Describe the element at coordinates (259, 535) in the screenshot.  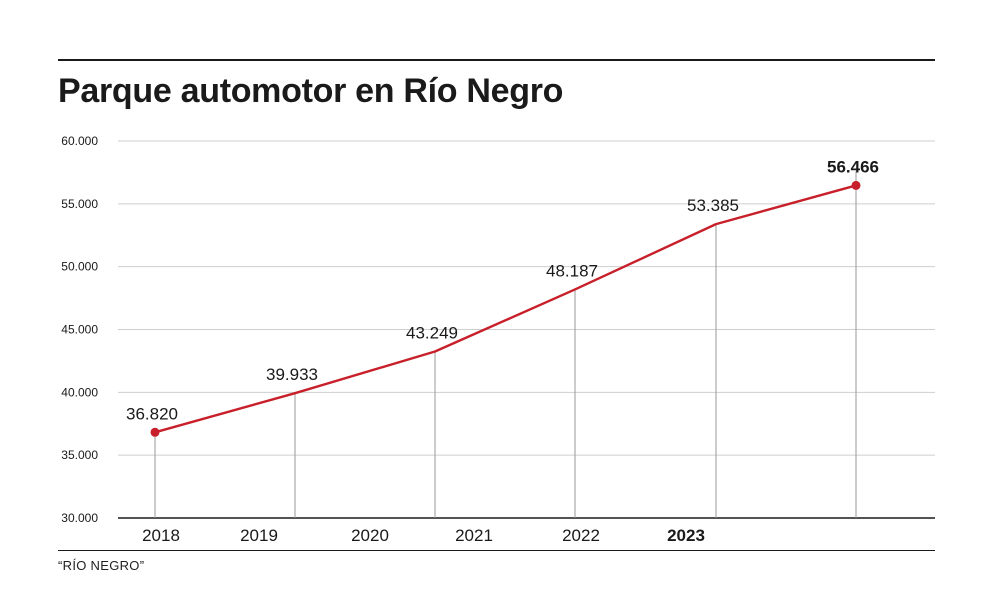
I see `x-tick-label: 2019` at that location.